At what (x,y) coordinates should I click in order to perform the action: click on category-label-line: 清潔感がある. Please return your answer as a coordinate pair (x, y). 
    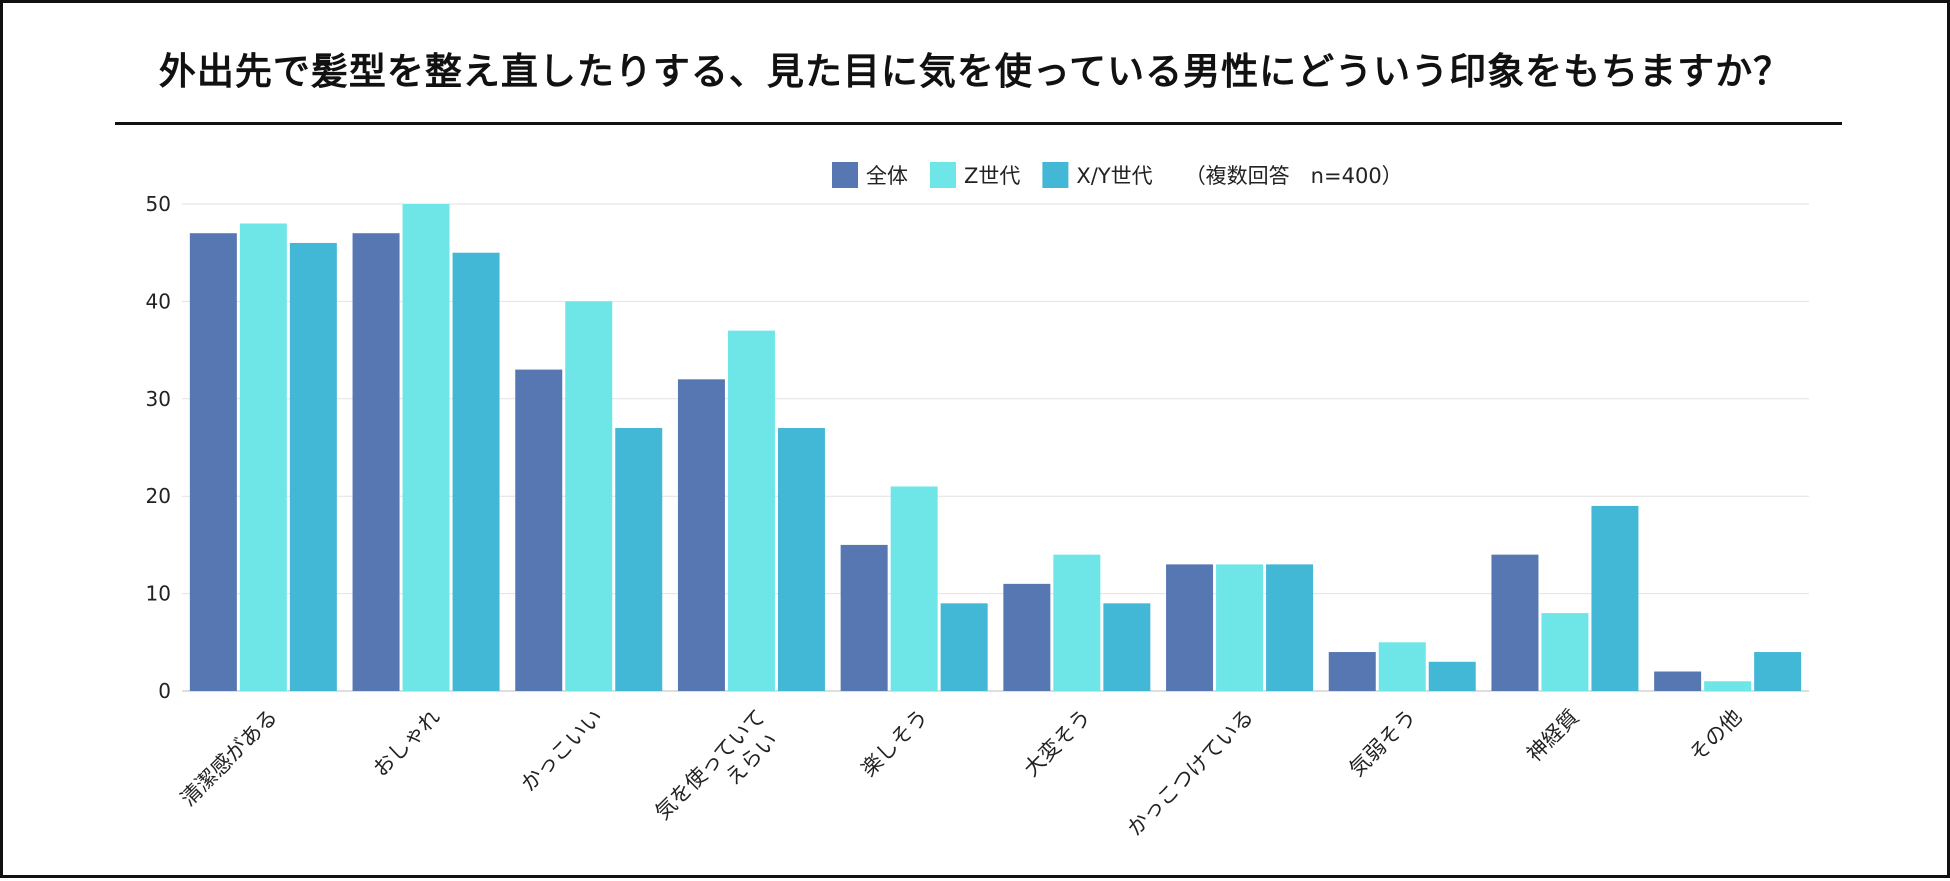
    Looking at the image, I should click on (229, 758).